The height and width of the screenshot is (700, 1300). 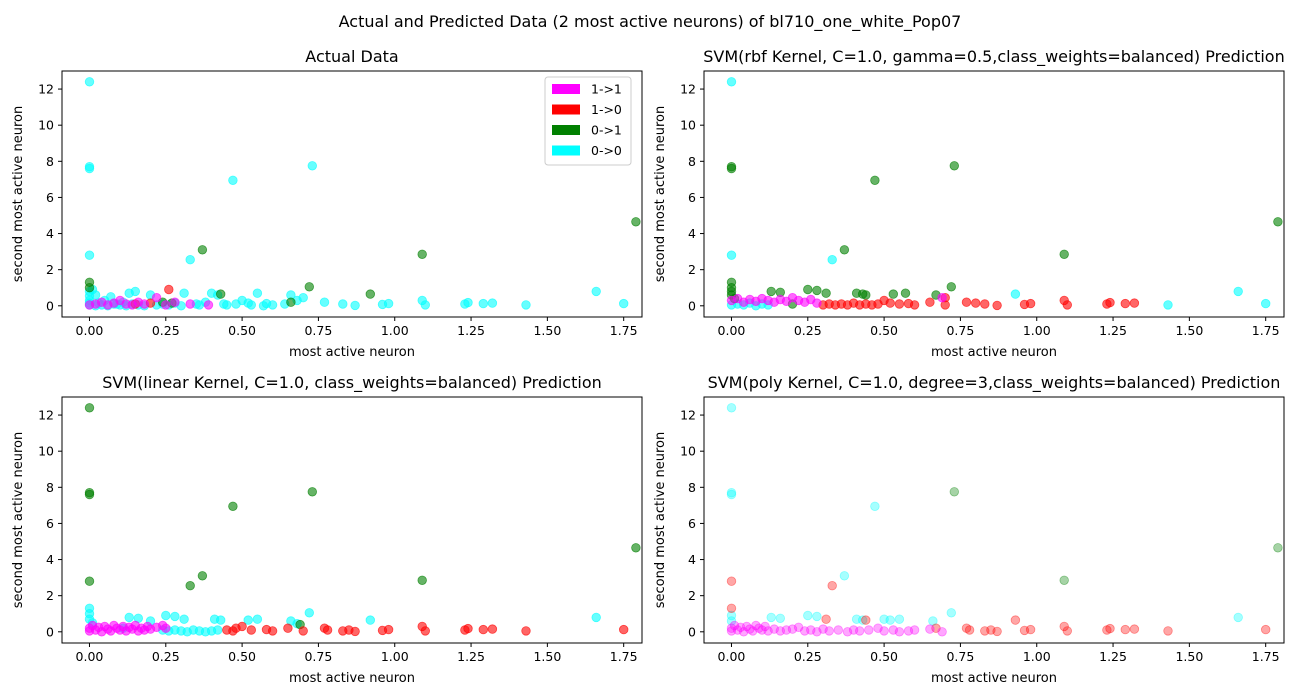 I want to click on y-axis-label: second most active neuron, so click(x=660, y=520).